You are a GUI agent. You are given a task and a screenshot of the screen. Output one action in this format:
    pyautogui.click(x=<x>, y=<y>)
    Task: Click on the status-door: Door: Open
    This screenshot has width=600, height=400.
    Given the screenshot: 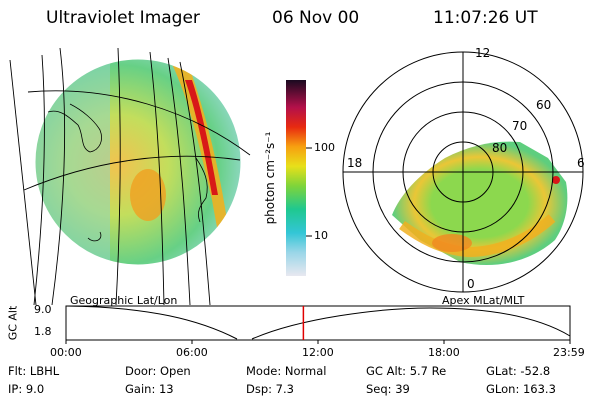 What is the action you would take?
    pyautogui.click(x=158, y=371)
    